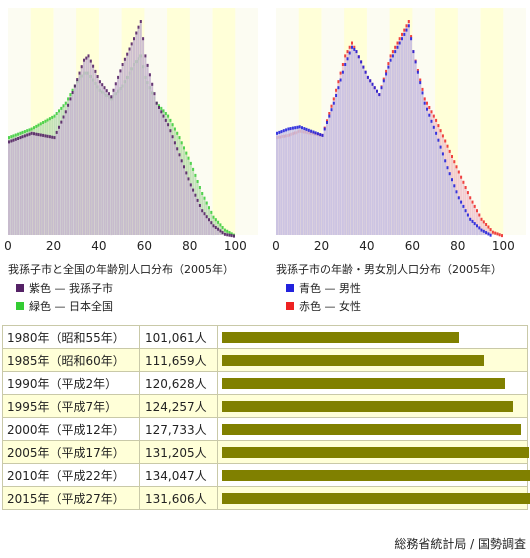 The height and width of the screenshot is (558, 530). I want to click on year-cell: 2005年（平成17年）, so click(71, 452).